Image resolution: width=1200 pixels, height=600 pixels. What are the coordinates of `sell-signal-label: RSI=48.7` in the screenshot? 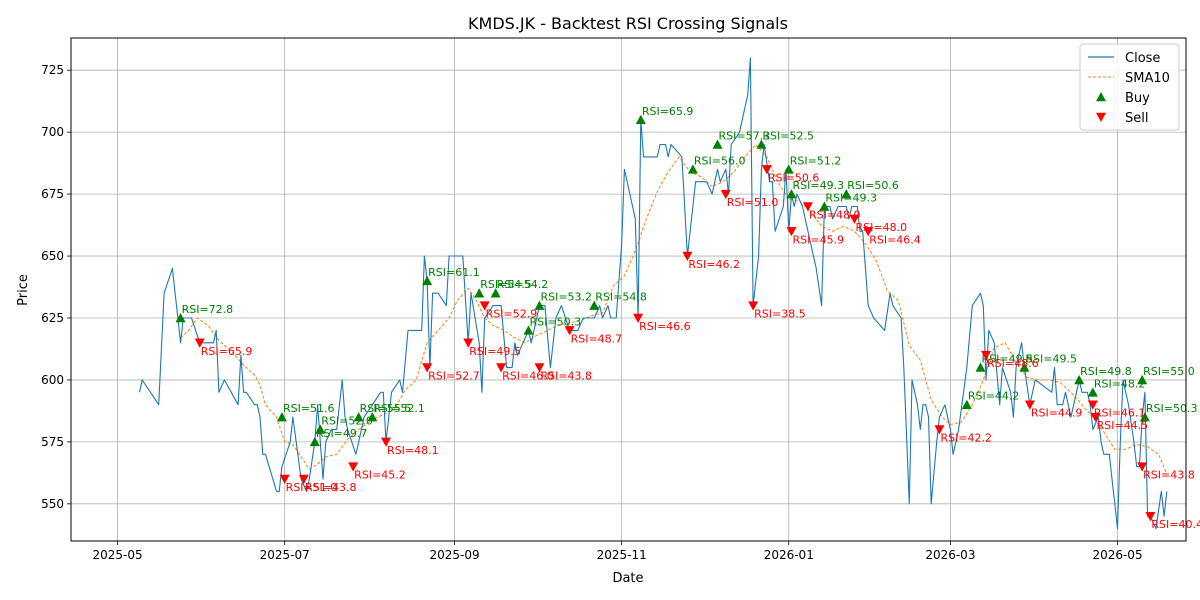 It's located at (597, 338).